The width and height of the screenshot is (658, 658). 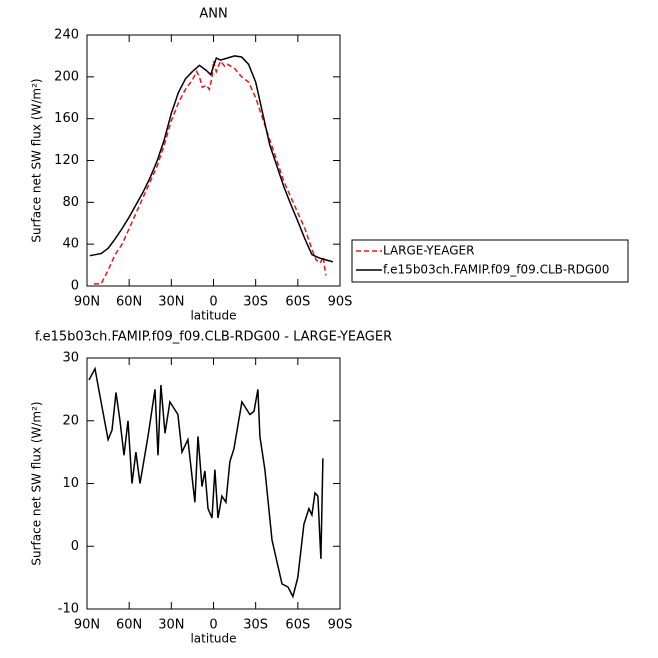 What do you see at coordinates (70, 358) in the screenshot?
I see `y-tick-label: 30` at bounding box center [70, 358].